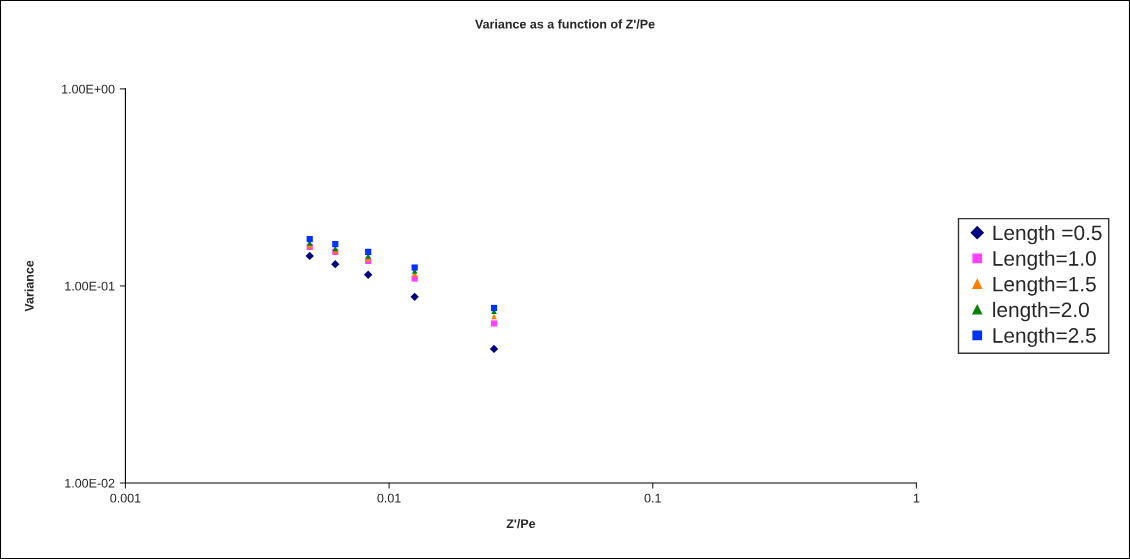  Describe the element at coordinates (652, 498) in the screenshot. I see `x-tick-label: 0.1` at that location.